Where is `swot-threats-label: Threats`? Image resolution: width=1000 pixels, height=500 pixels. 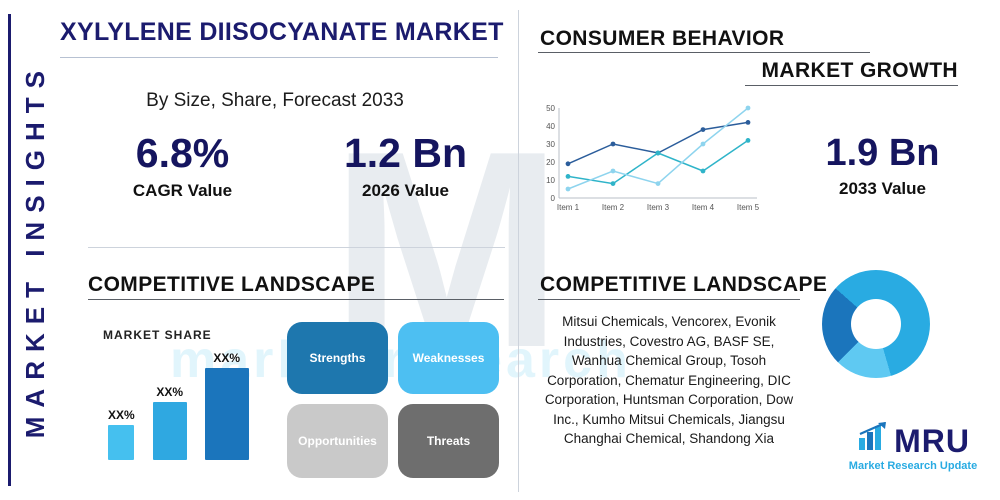
swot-threats-label: Threats is located at coordinates (448, 441).